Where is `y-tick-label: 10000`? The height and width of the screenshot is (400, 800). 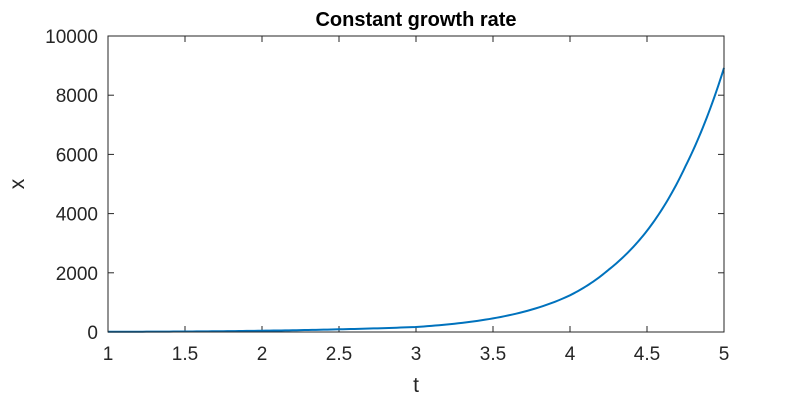
y-tick-label: 10000 is located at coordinates (71, 37).